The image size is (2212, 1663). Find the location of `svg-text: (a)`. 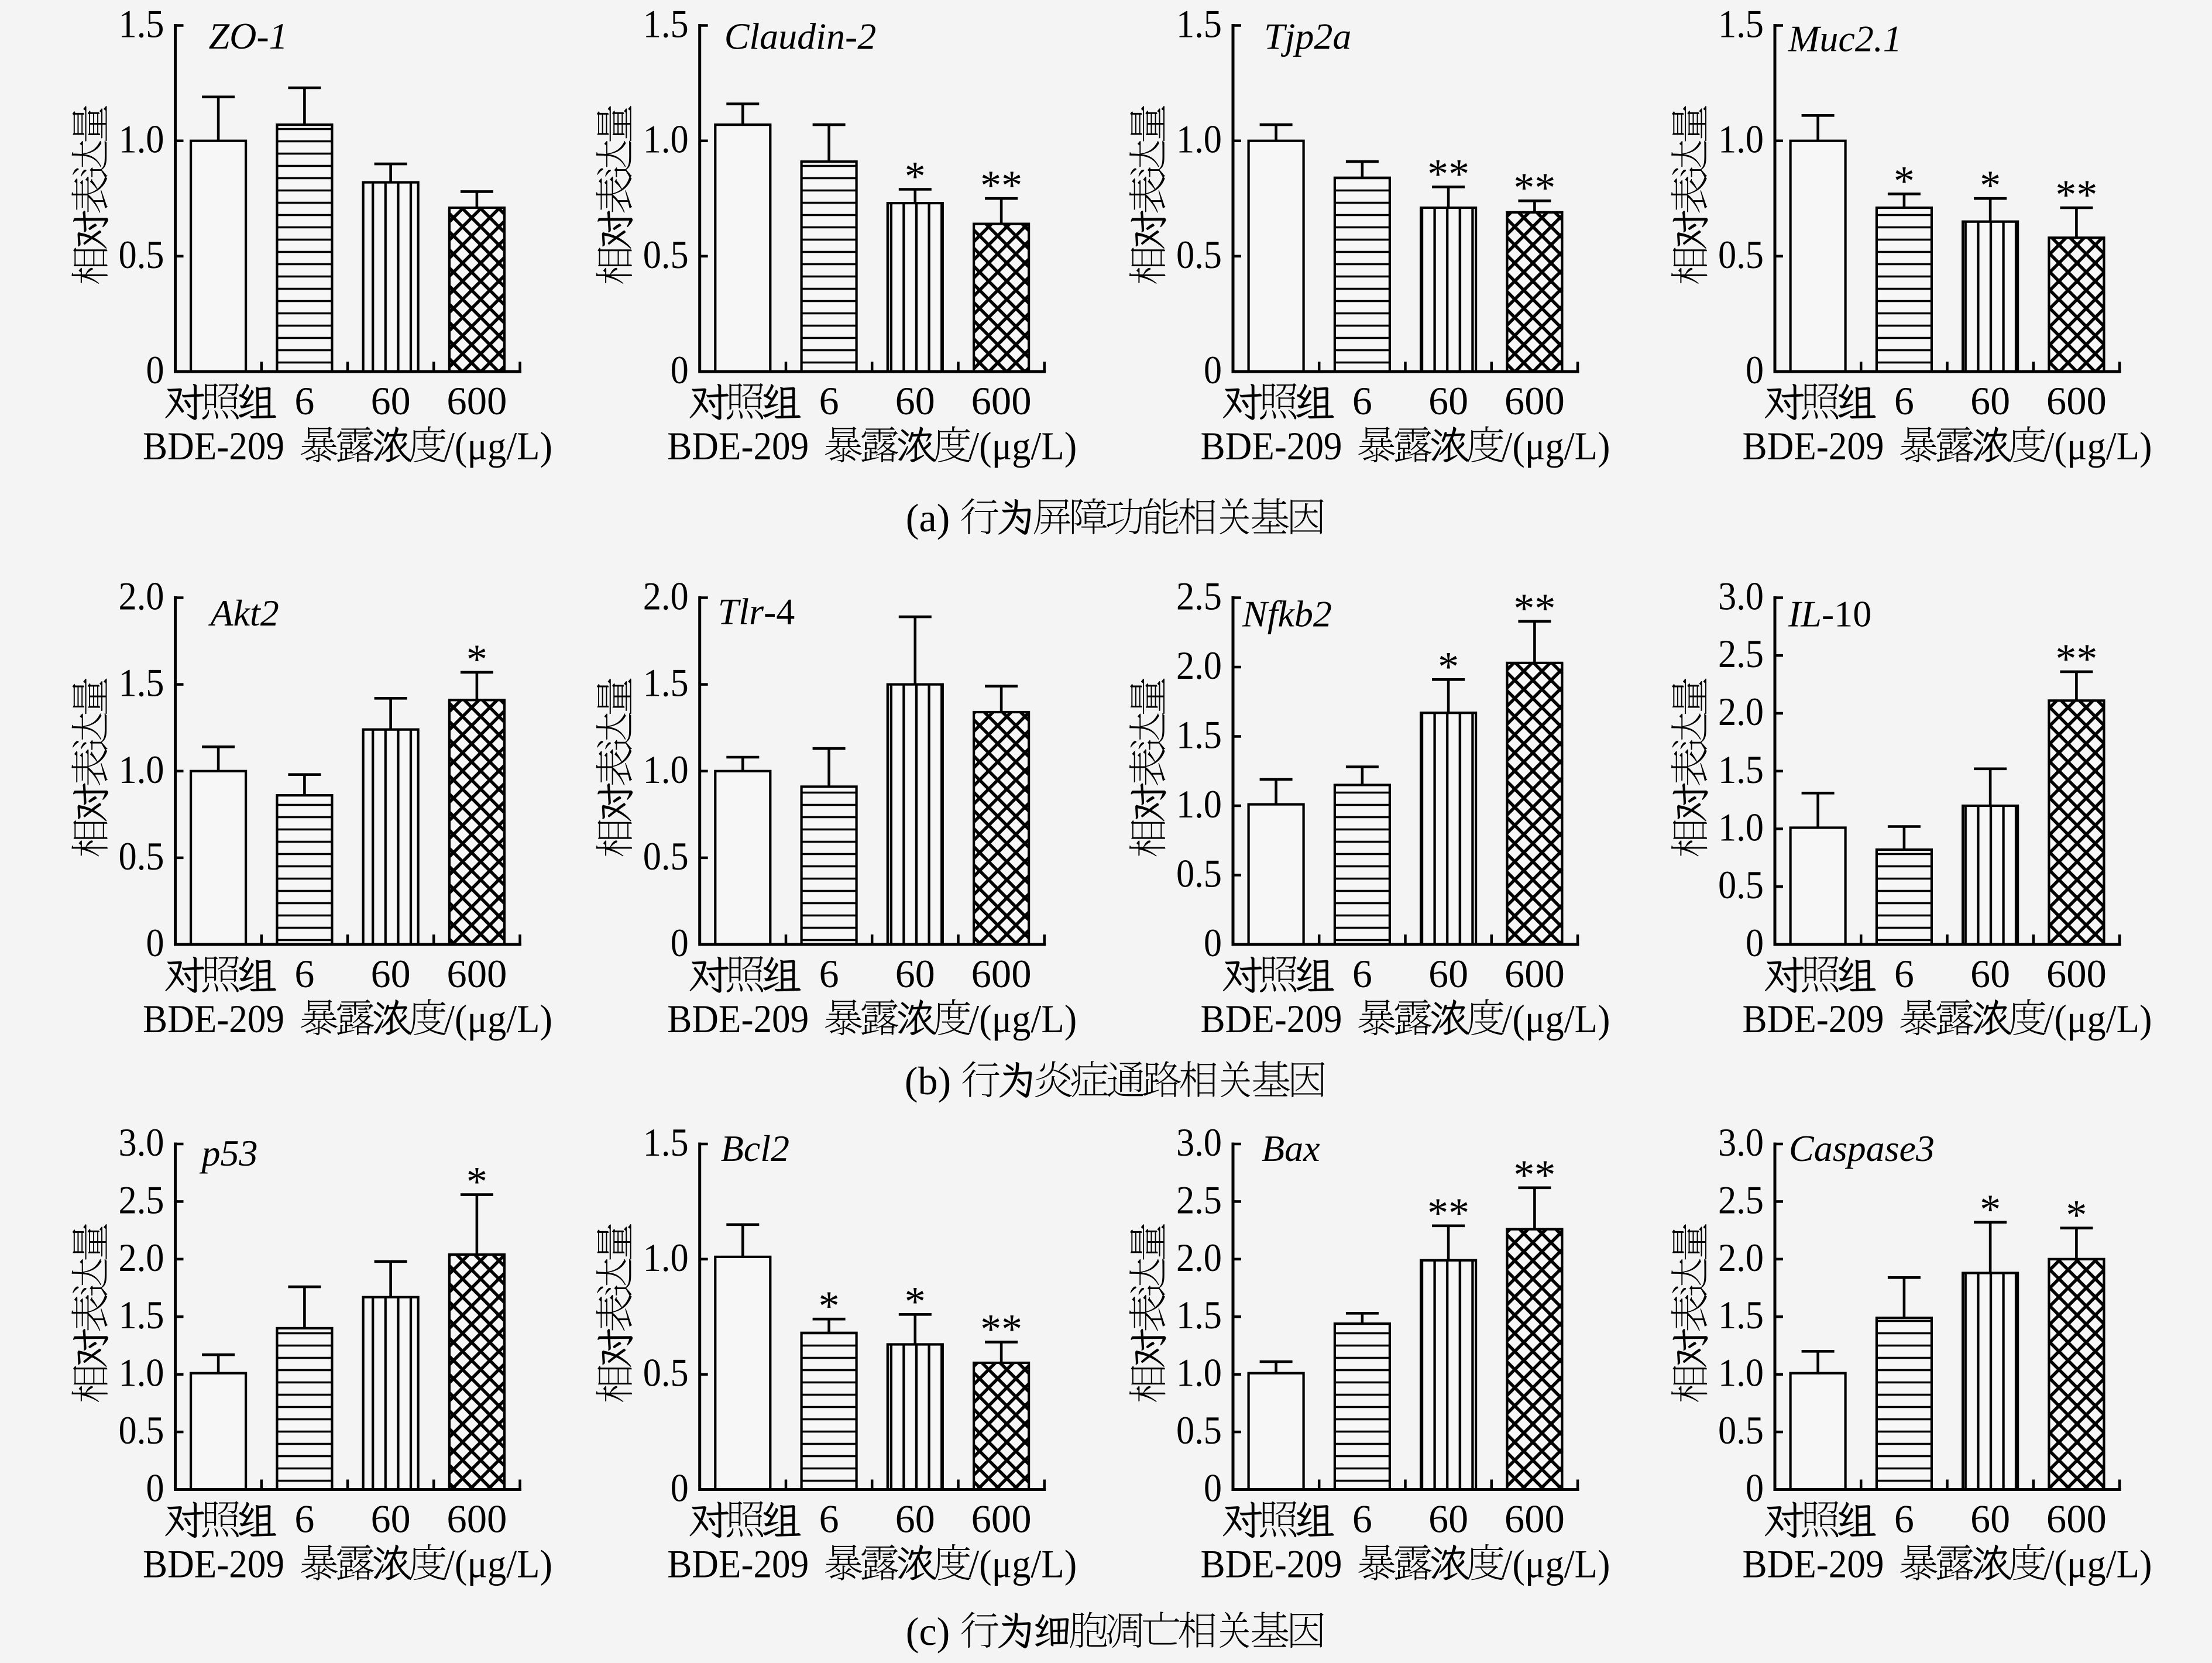

svg-text: (a) is located at coordinates (928, 518).